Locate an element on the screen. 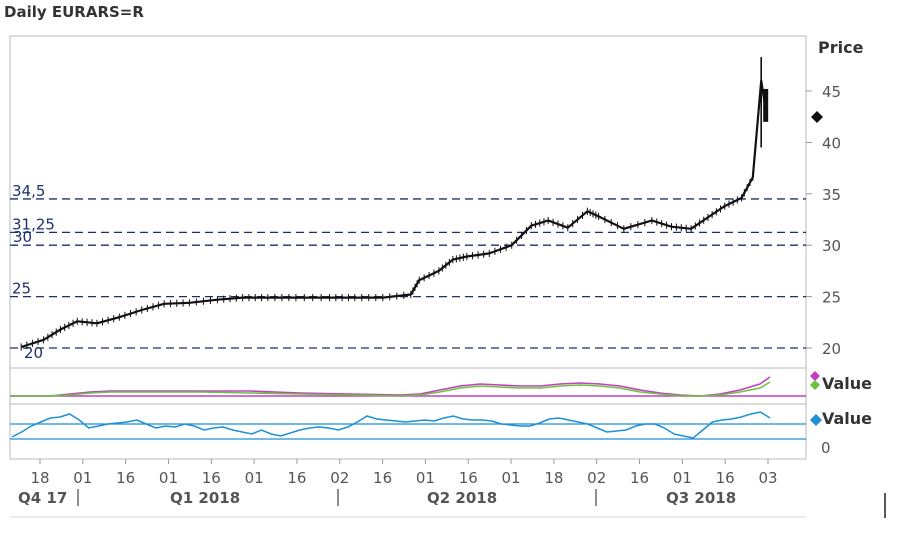 This screenshot has height=534, width=900. indicator1-green-line is located at coordinates (390, 389).